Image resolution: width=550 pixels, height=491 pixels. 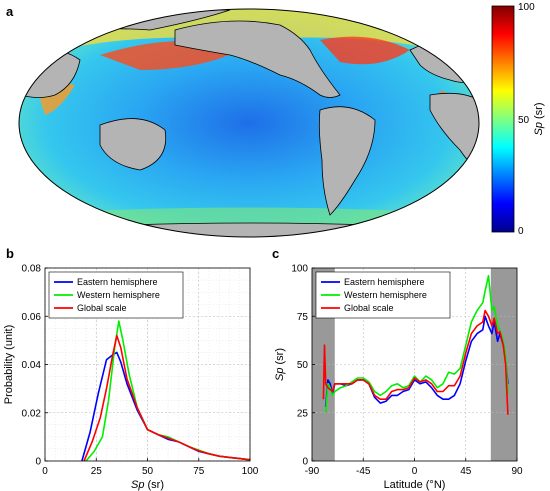 What do you see at coordinates (32, 317) in the screenshot?
I see `y-tick-label: 0.06` at bounding box center [32, 317].